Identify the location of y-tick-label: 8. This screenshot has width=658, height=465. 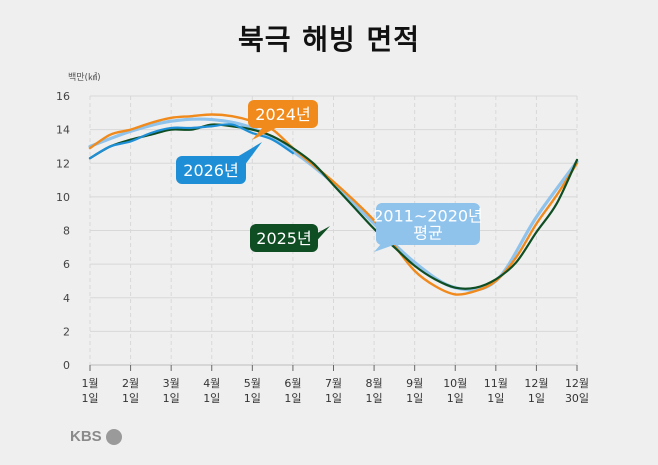
(66, 231).